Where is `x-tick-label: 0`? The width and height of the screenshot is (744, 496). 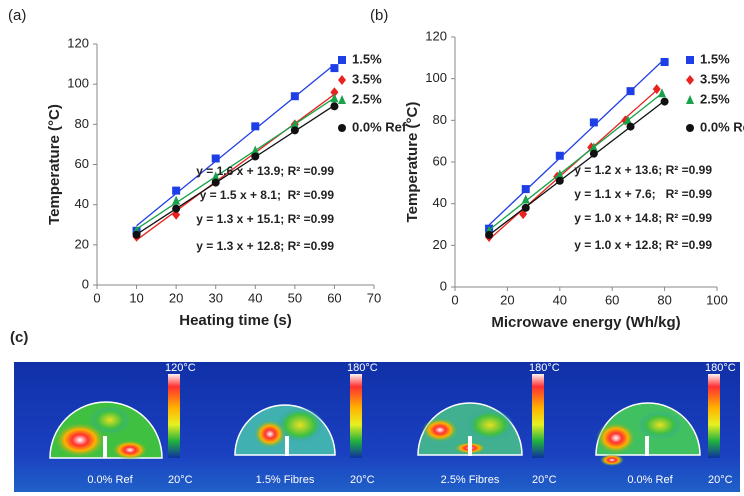 x-tick-label: 0 is located at coordinates (454, 299).